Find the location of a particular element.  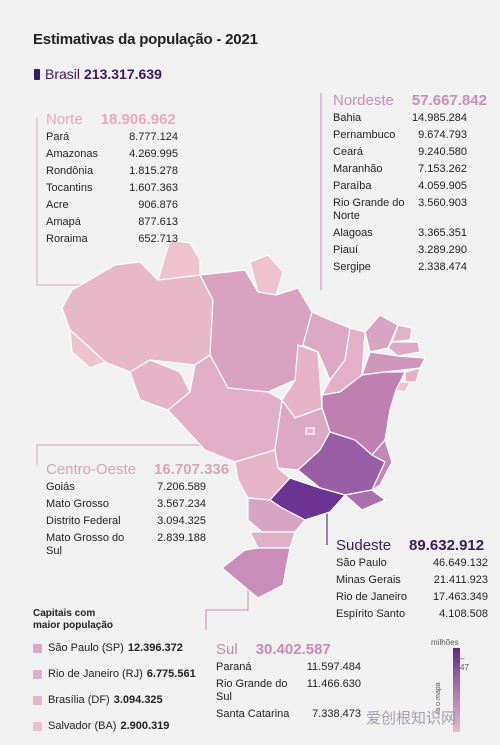

state-row: Alagoas 3.365.351 is located at coordinates (400, 235).